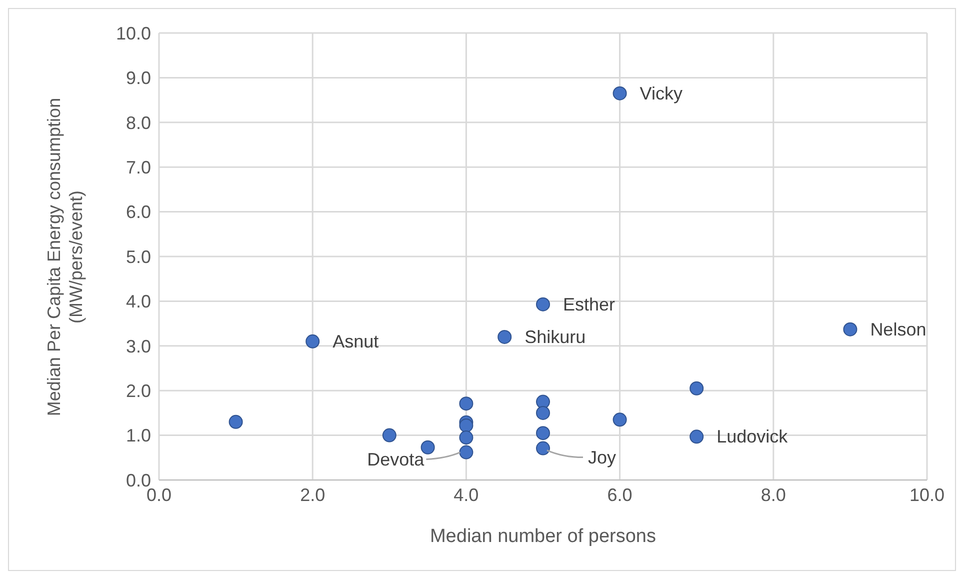 Image resolution: width=964 pixels, height=579 pixels. What do you see at coordinates (138, 167) in the screenshot?
I see `y-tick-label: 7.0` at bounding box center [138, 167].